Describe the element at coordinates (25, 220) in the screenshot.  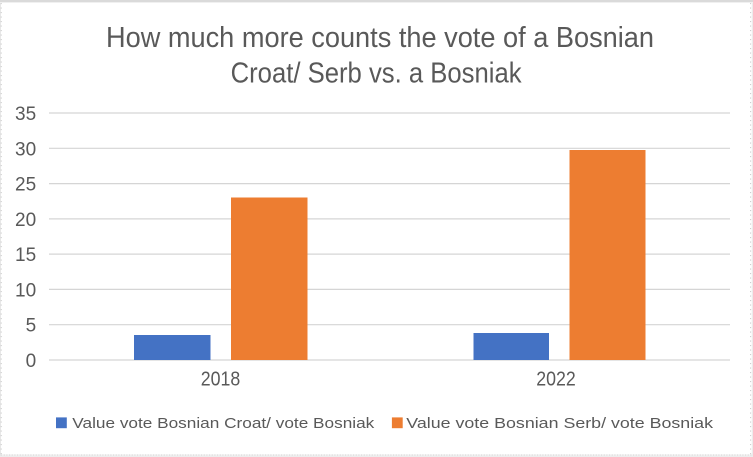
I see `svg-text: 20` at that location.